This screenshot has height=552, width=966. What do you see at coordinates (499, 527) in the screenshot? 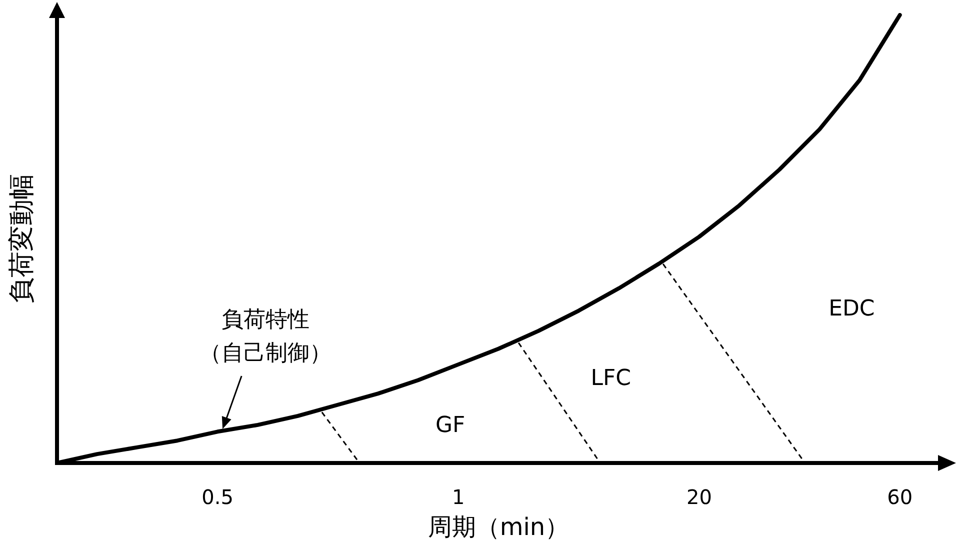
I see `x-axis-title: 周期（min）` at bounding box center [499, 527].